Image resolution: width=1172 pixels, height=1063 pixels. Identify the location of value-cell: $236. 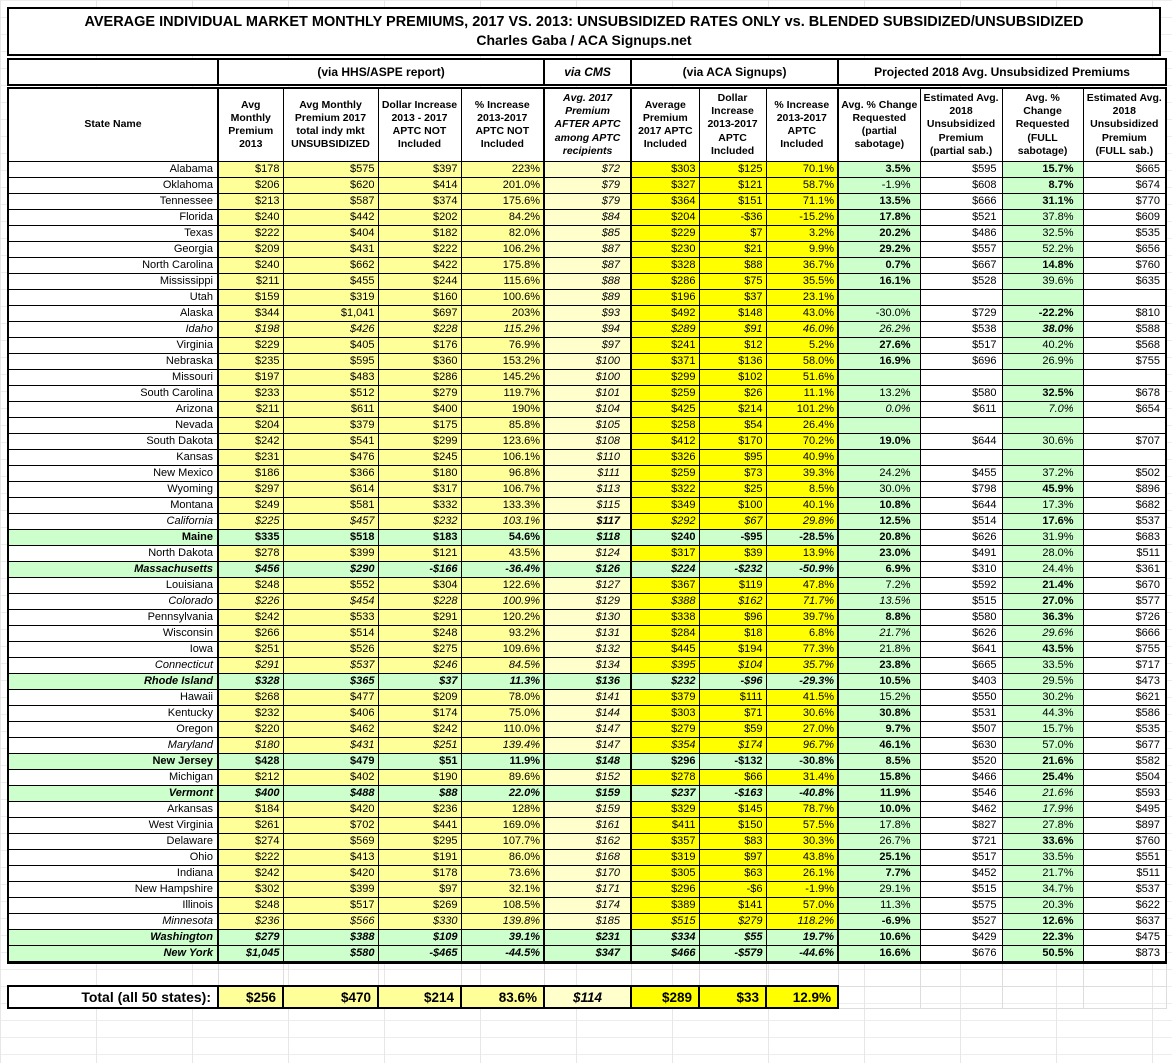
(250, 921).